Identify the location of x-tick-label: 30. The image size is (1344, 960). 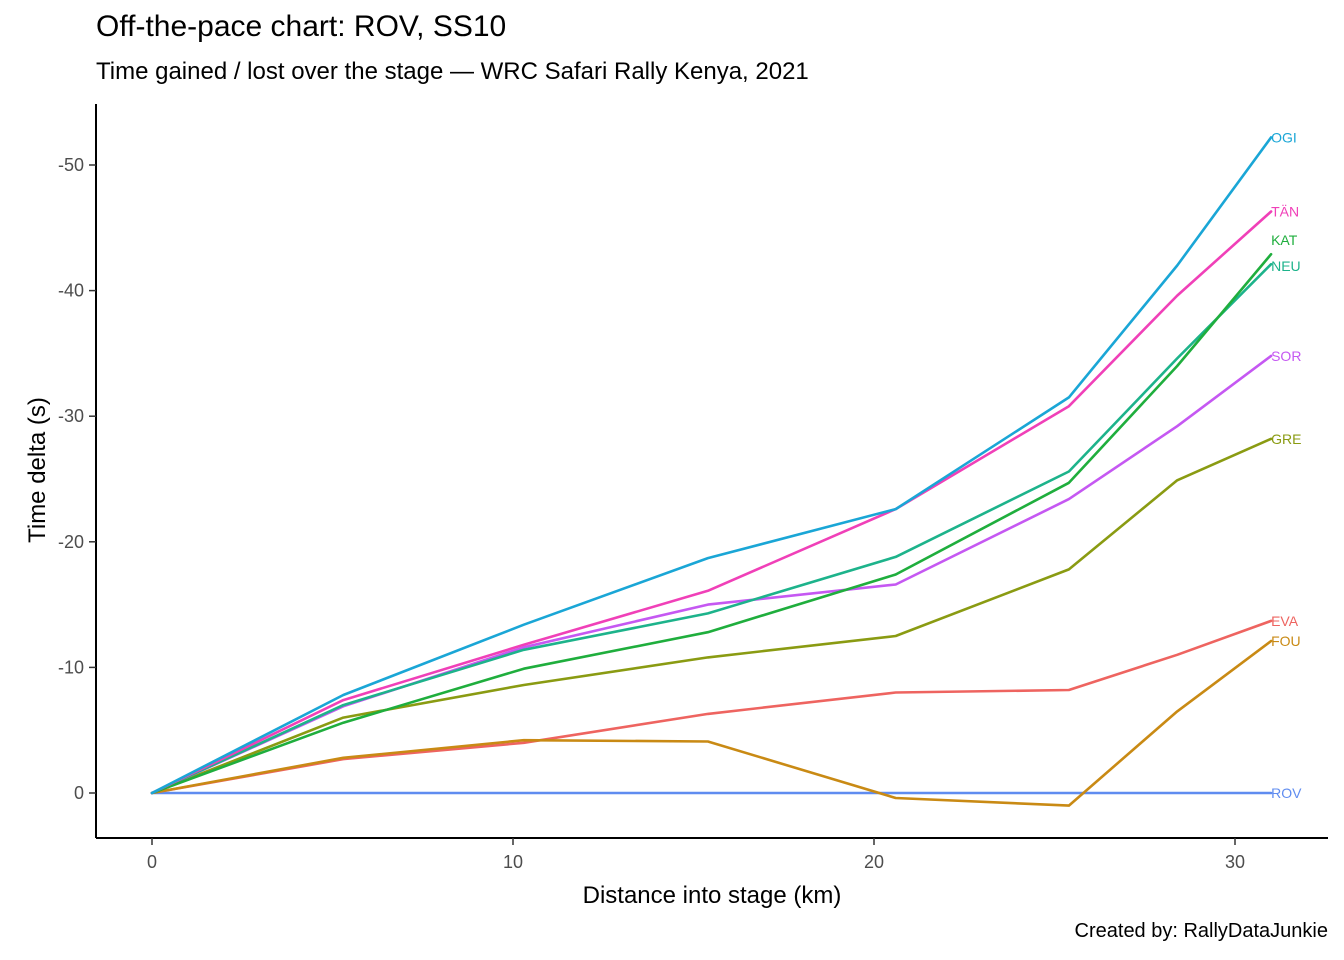
(1235, 862).